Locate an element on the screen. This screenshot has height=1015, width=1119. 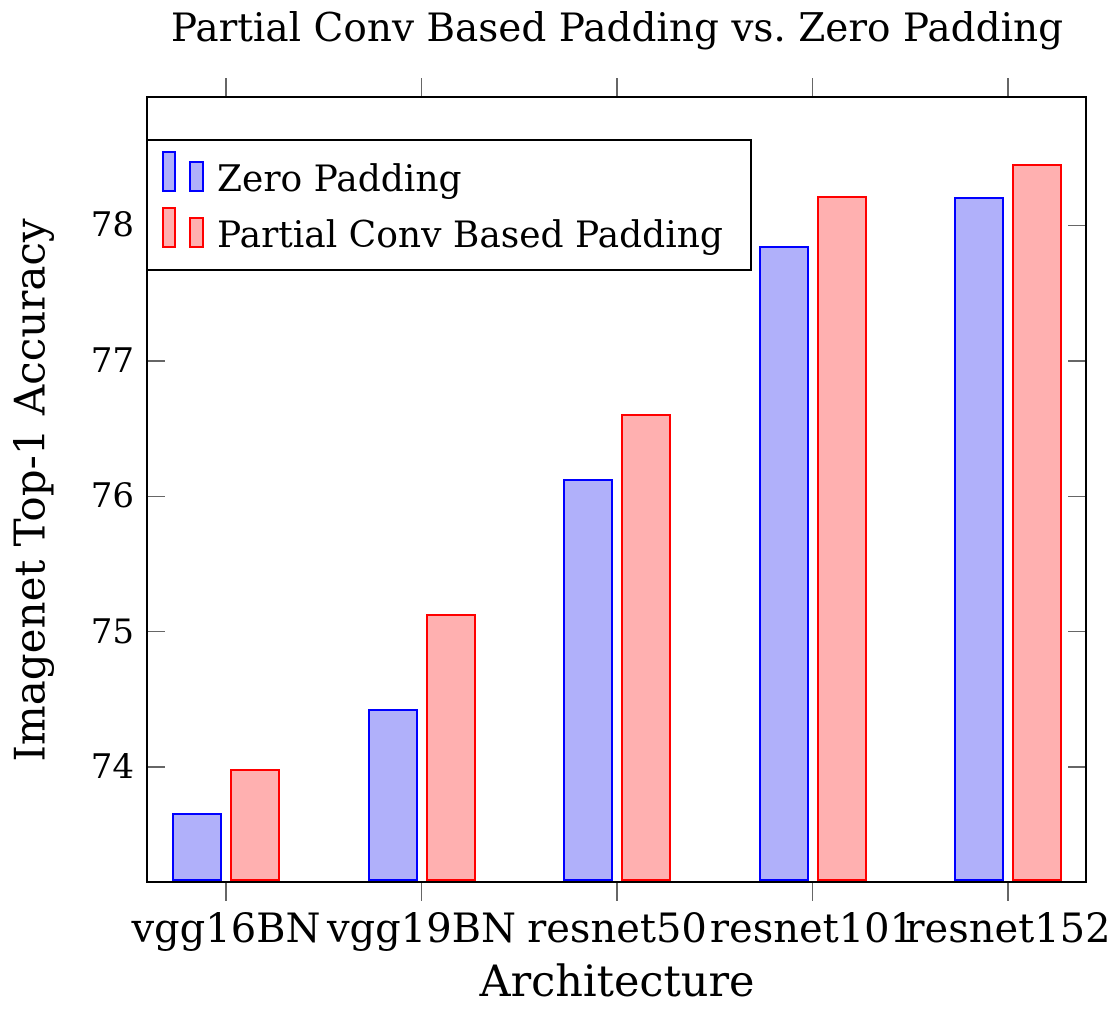
x-tick-label-resnet152: resnet152 is located at coordinates (1008, 929).